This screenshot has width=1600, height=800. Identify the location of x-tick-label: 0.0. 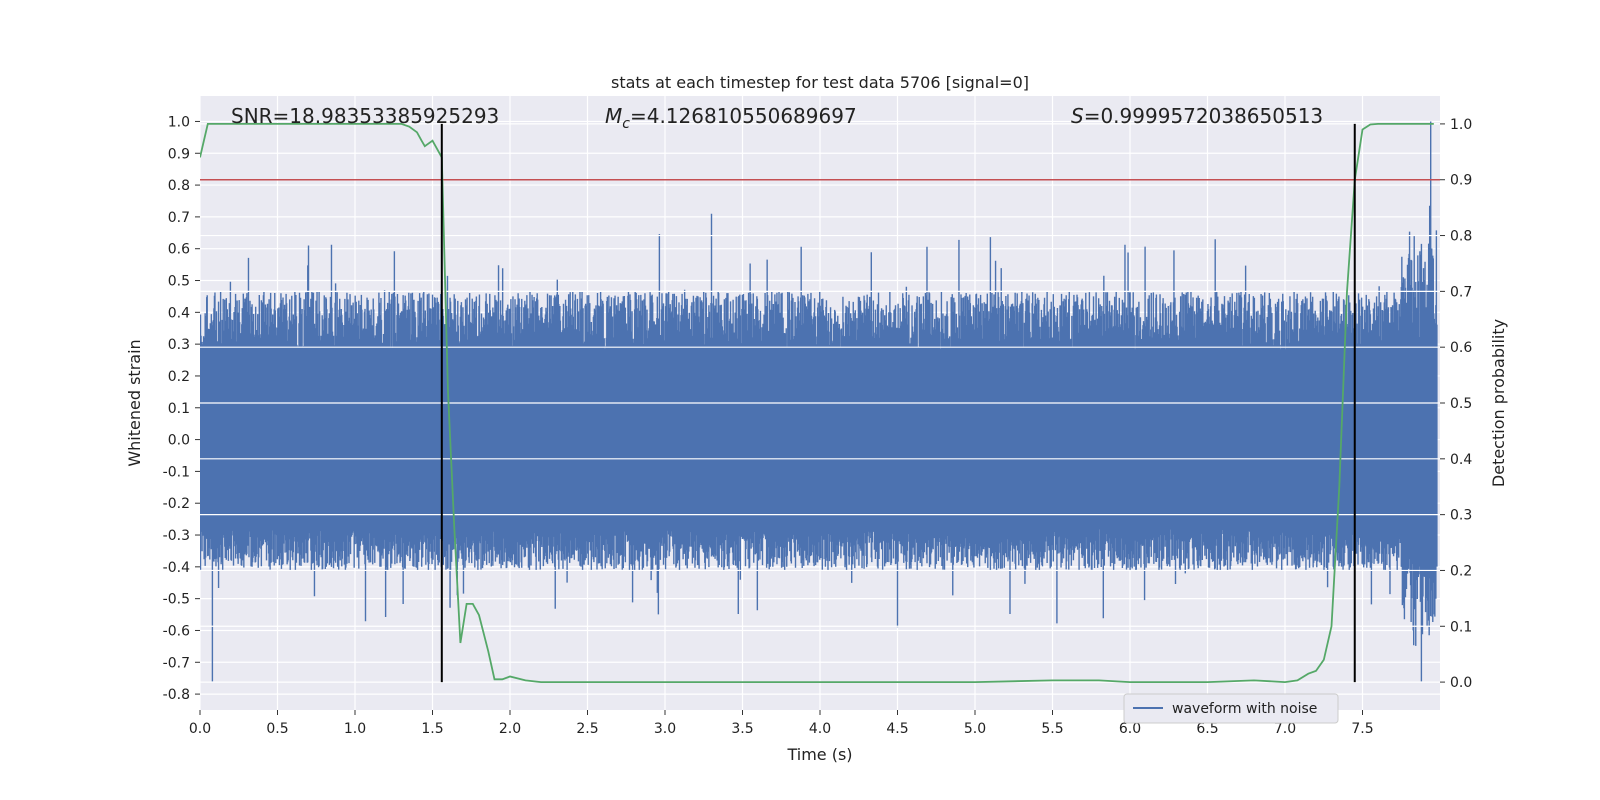
(200, 729).